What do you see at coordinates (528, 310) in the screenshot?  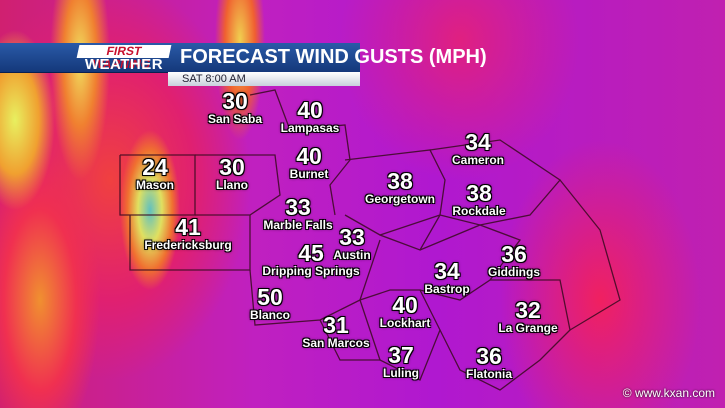 I see `gust-value: 32` at bounding box center [528, 310].